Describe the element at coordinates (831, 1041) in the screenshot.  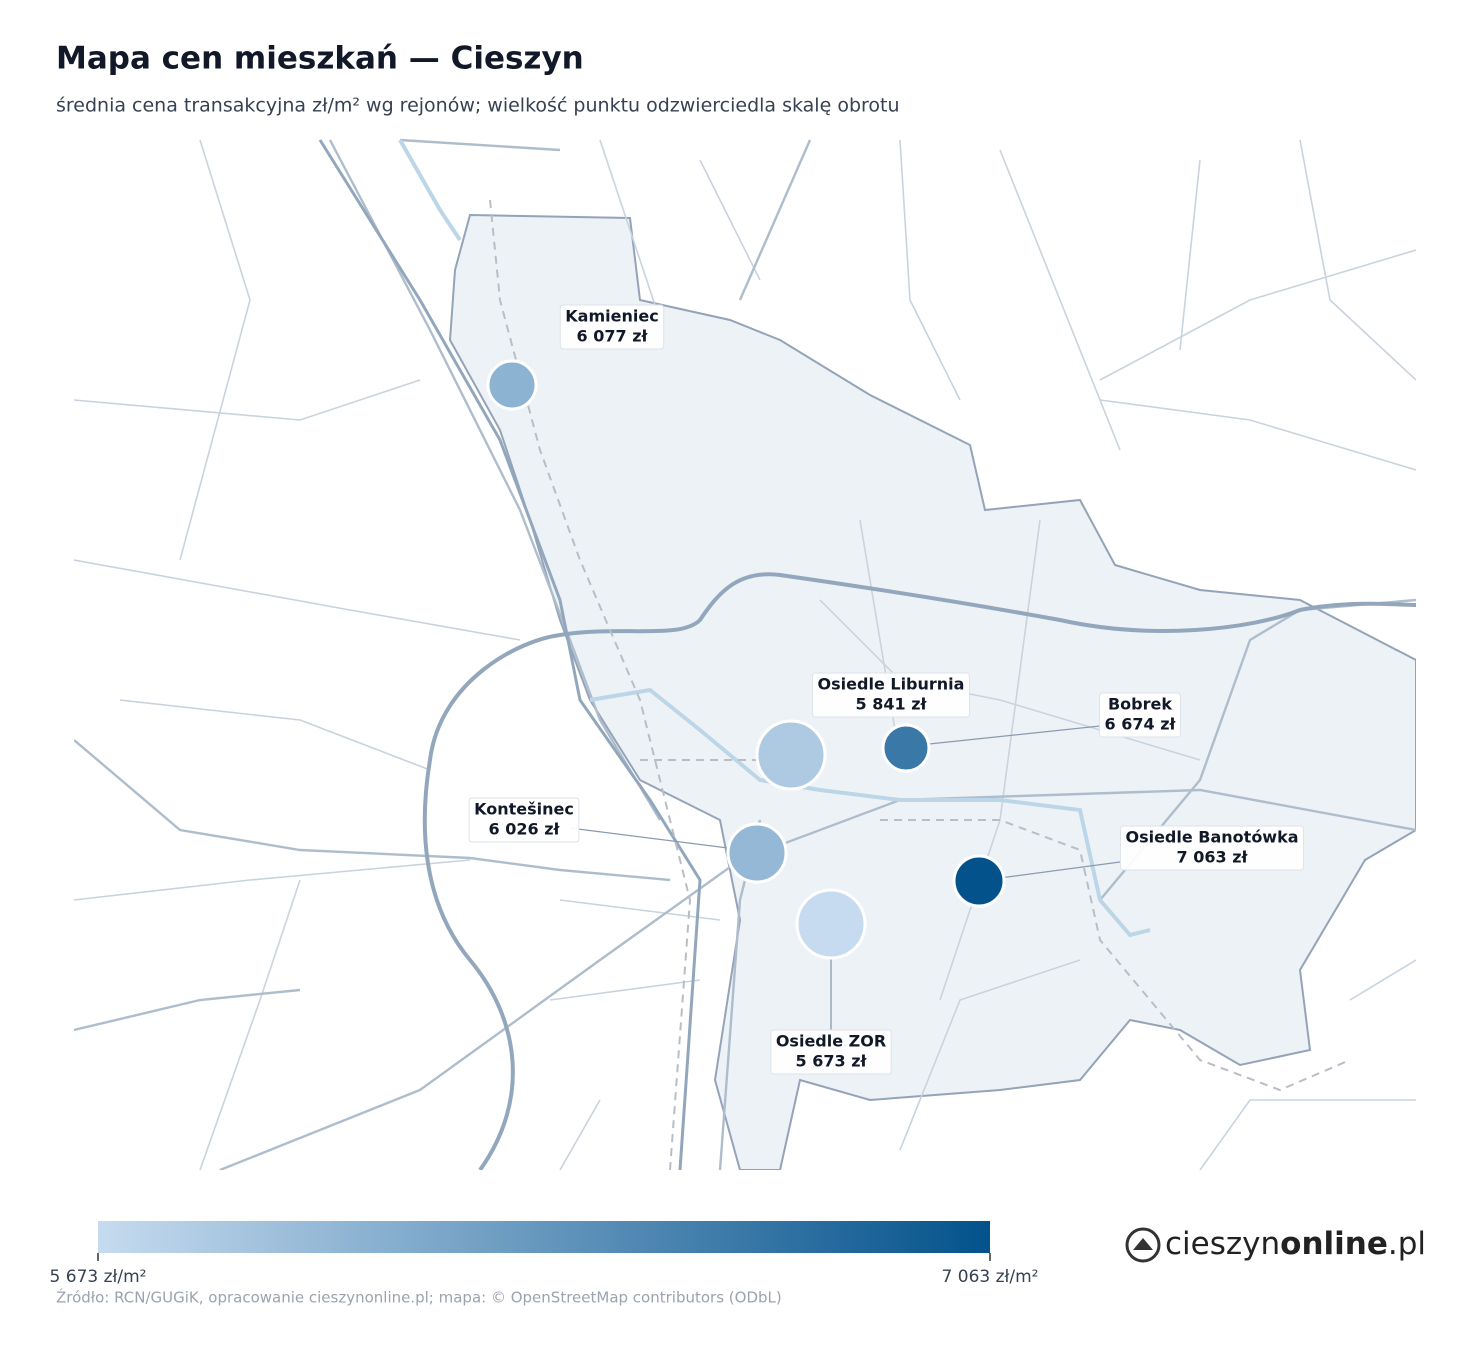
I see `point-name: Osiedle ZOR` at that location.